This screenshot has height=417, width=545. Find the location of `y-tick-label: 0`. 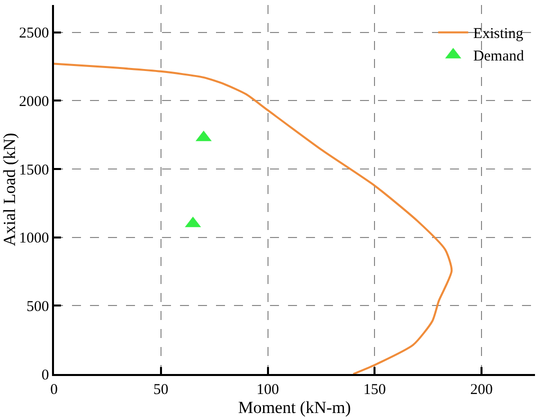

y-tick-label: 0 is located at coordinates (45, 375).